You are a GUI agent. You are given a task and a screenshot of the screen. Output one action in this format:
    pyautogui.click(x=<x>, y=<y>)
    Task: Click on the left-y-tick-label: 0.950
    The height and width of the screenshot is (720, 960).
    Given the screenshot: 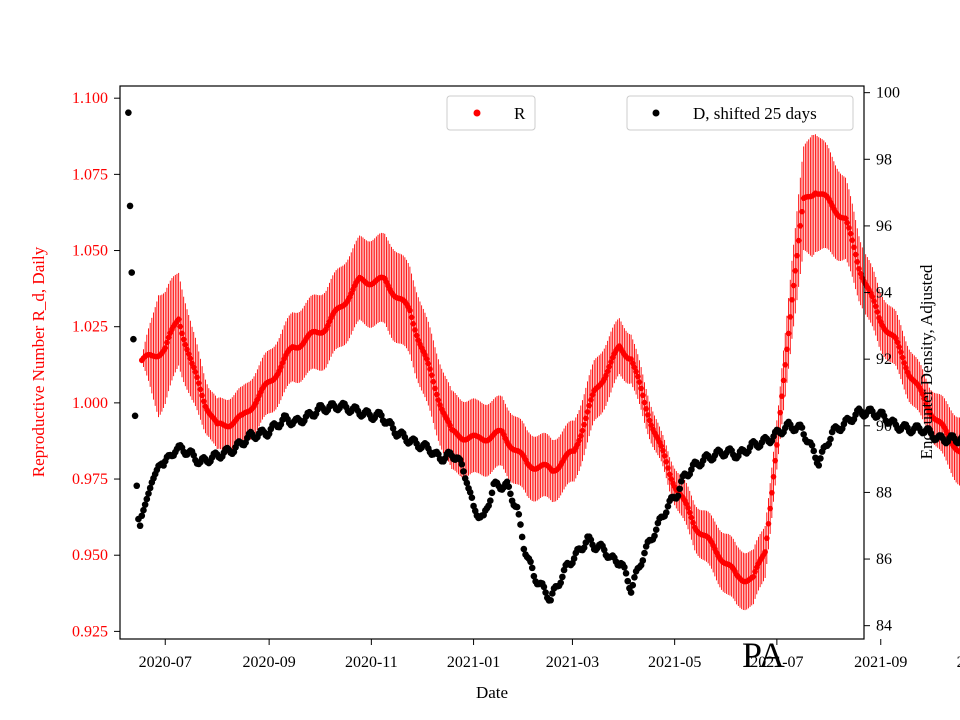 What is the action you would take?
    pyautogui.click(x=90, y=555)
    